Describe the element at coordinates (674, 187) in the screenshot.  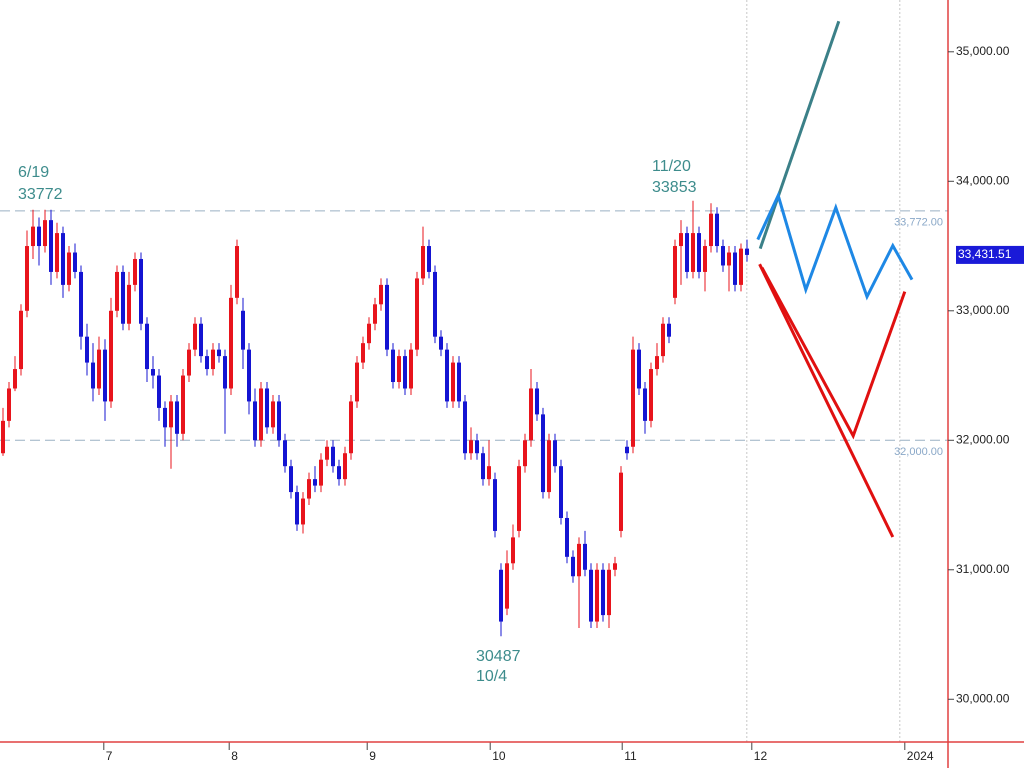
I see `annotation-price: 33853` at that location.